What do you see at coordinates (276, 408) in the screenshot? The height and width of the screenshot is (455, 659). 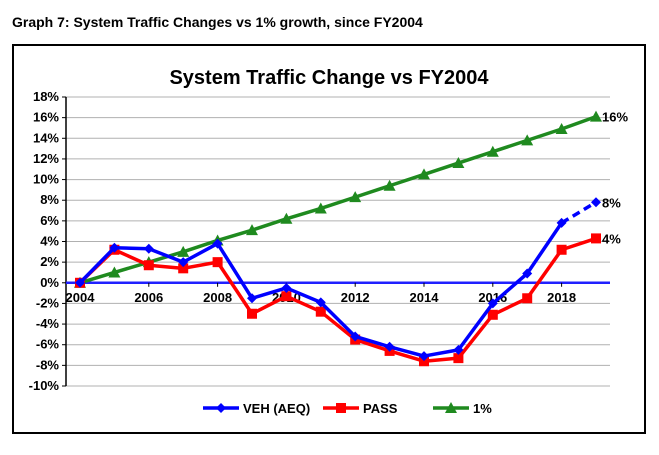 I see `legend-label: VEH (AEQ)` at bounding box center [276, 408].